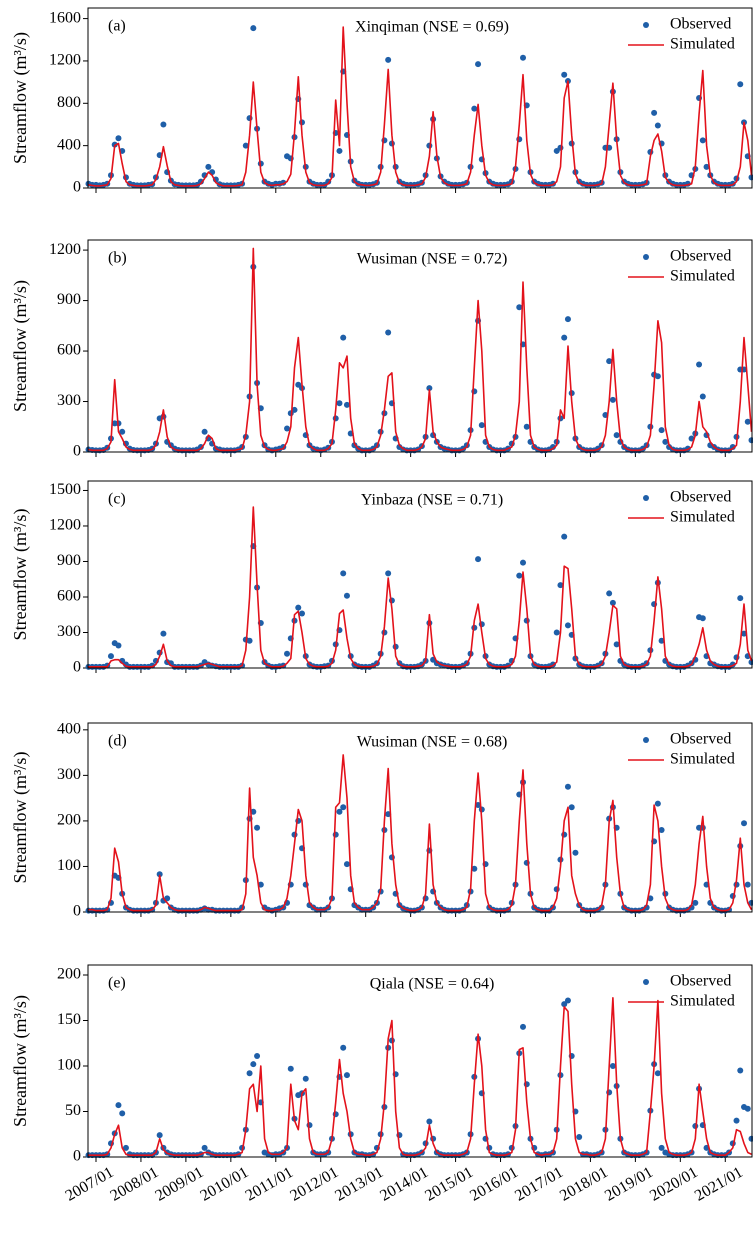 This screenshot has width=753, height=1242. Describe the element at coordinates (432, 27) in the screenshot. I see `panel-title: Xinqiman (NSE = 0.69)` at that location.